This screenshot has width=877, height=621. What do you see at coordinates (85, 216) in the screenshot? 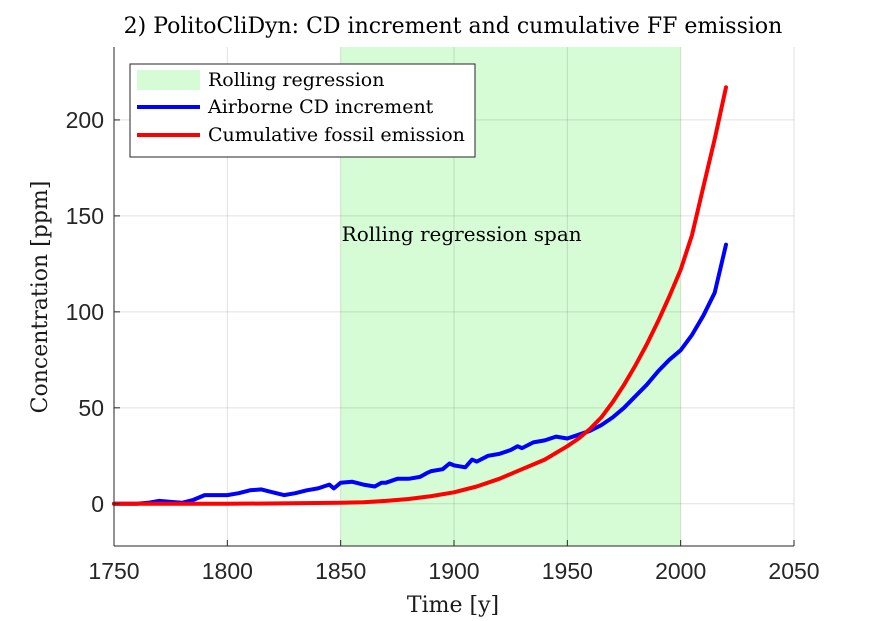
I see `y-tick-label-150: 150` at bounding box center [85, 216].